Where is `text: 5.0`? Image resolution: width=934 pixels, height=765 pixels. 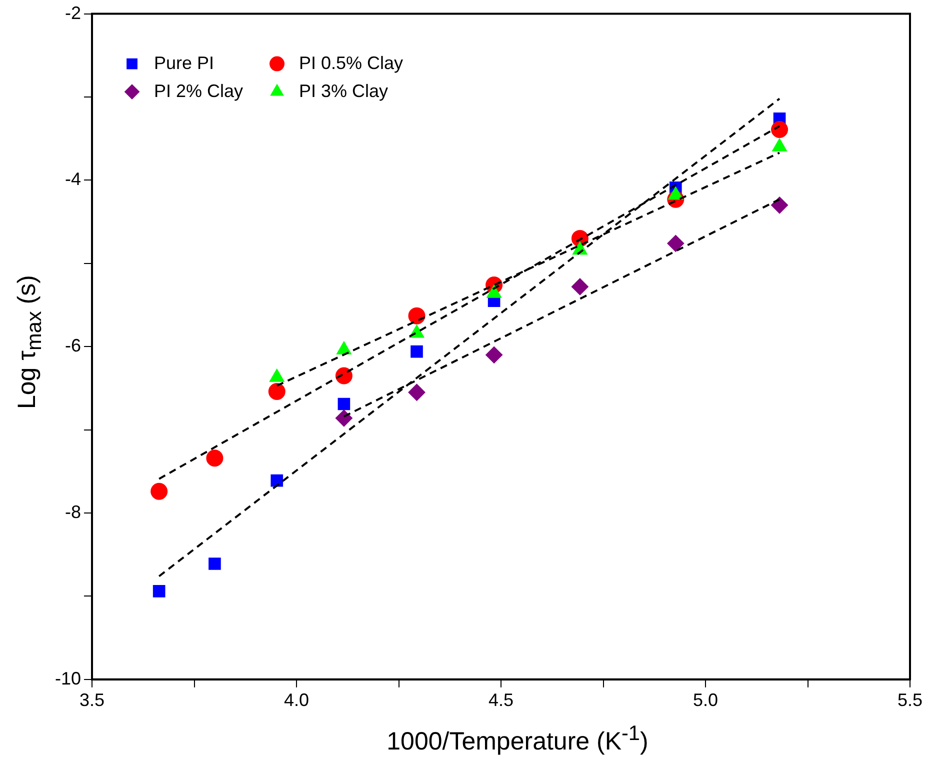 text: 5.0 is located at coordinates (705, 700).